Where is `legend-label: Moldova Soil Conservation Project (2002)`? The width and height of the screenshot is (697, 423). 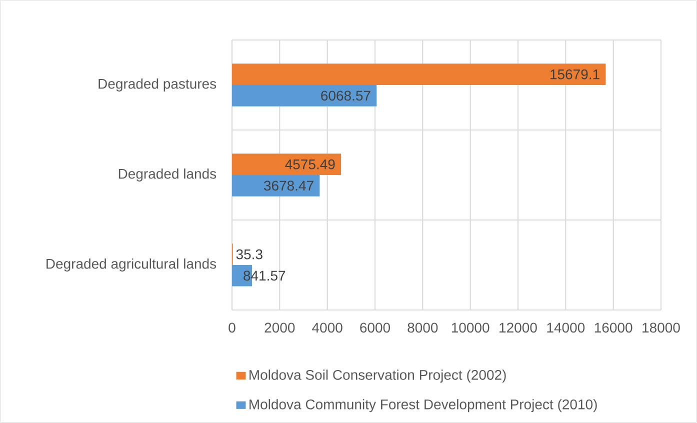 legend-label: Moldova Soil Conservation Project (2002) is located at coordinates (378, 376).